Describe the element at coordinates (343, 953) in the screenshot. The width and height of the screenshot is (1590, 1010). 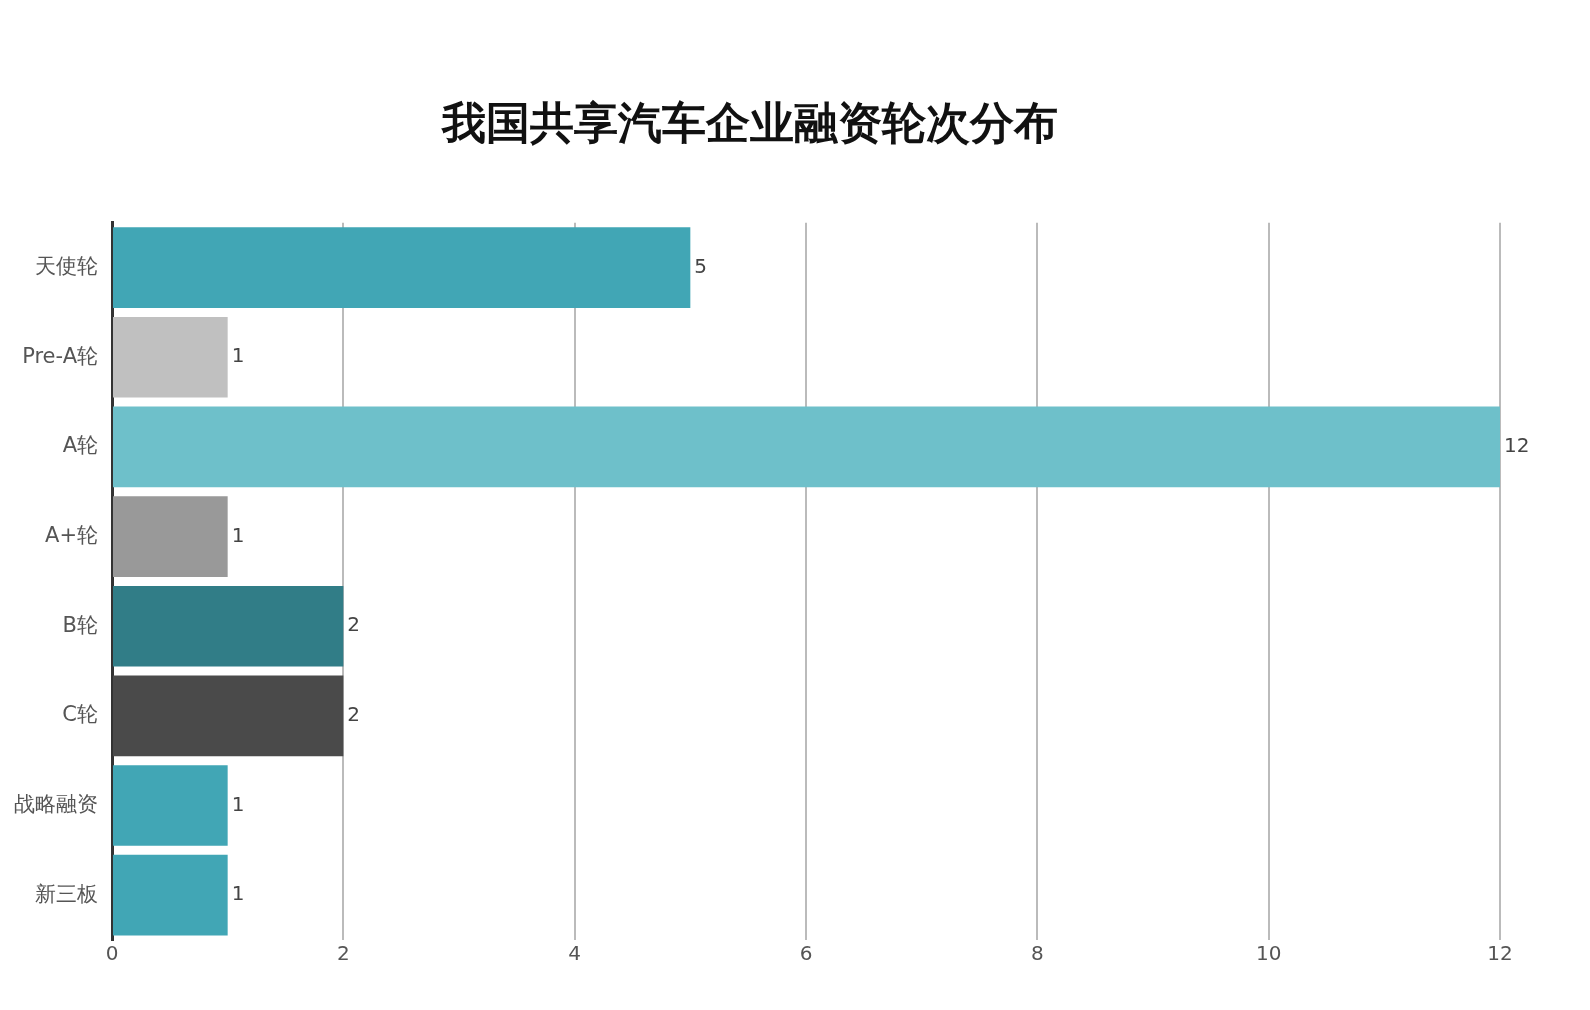
I see `x-tick-label: 2` at that location.